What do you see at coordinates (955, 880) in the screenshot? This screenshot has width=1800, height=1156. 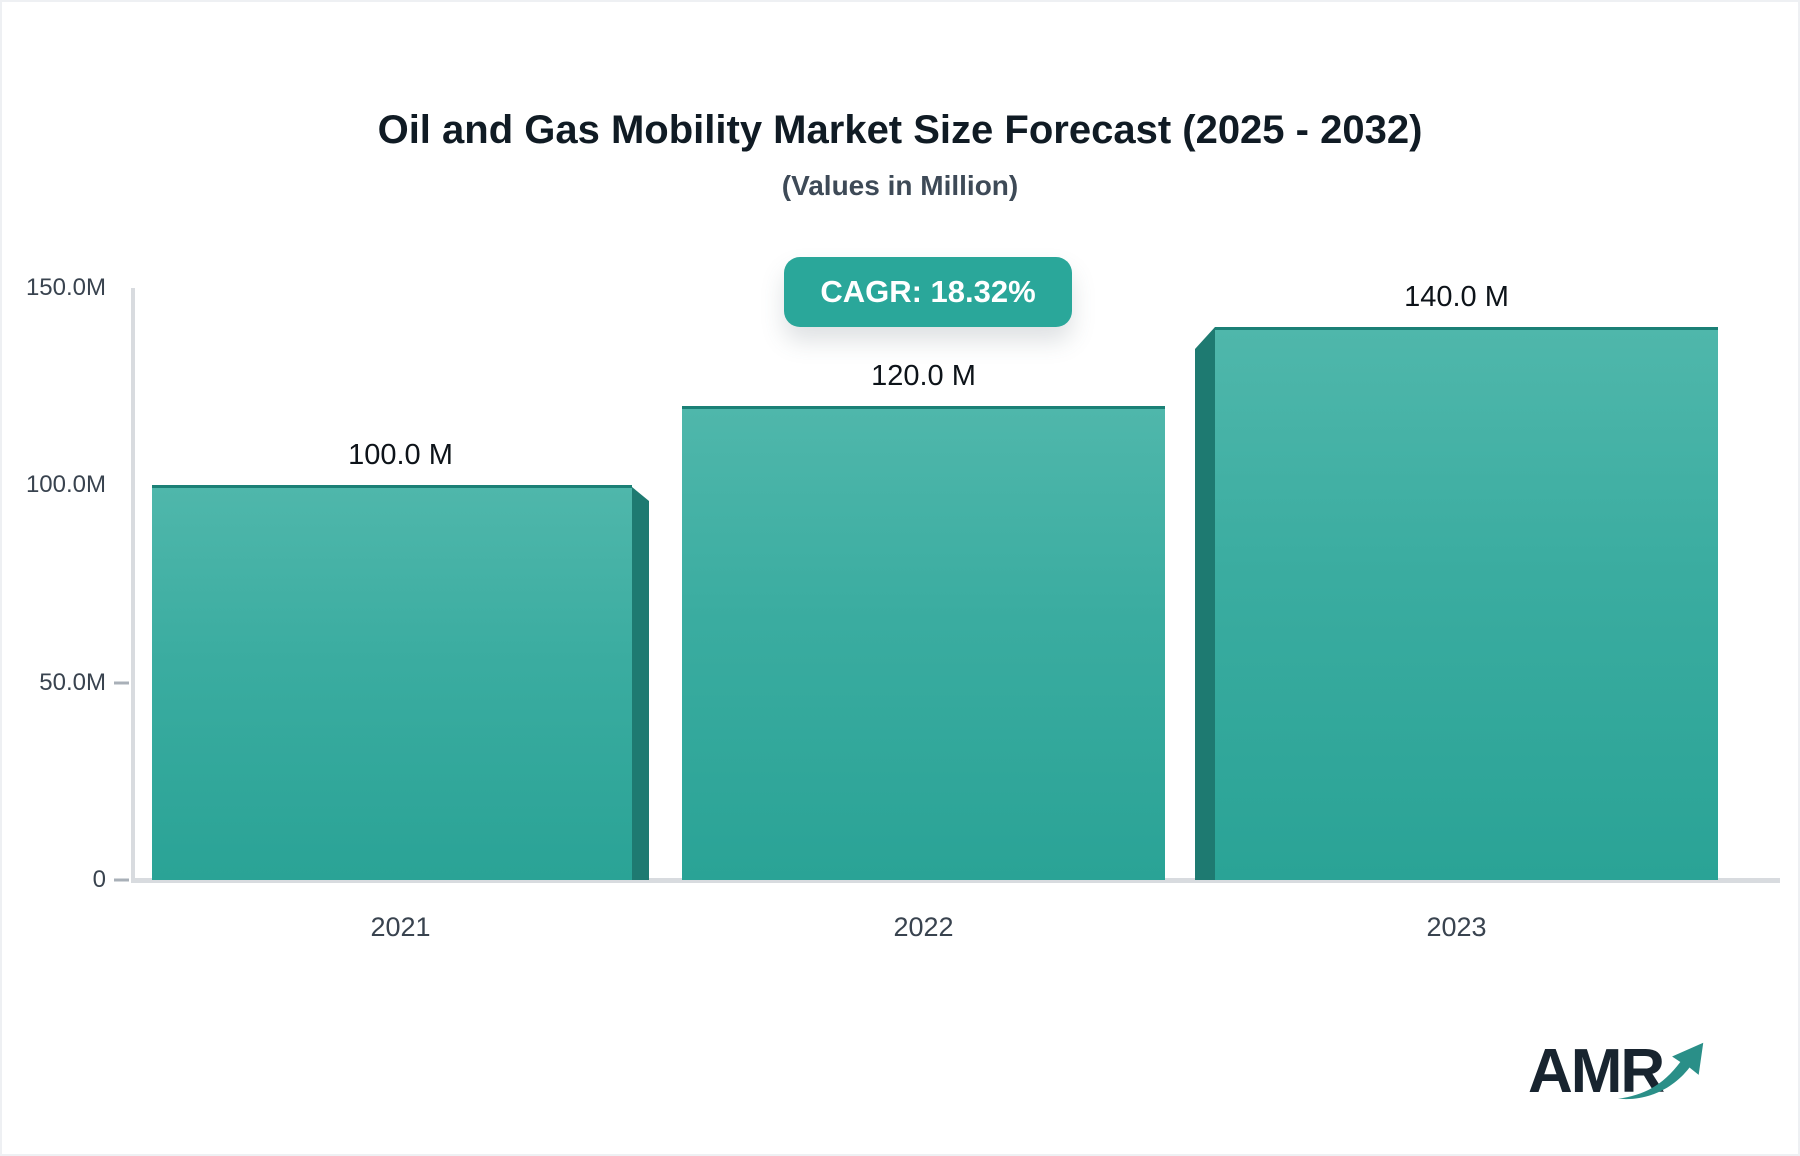 I see `x-axis-line` at bounding box center [955, 880].